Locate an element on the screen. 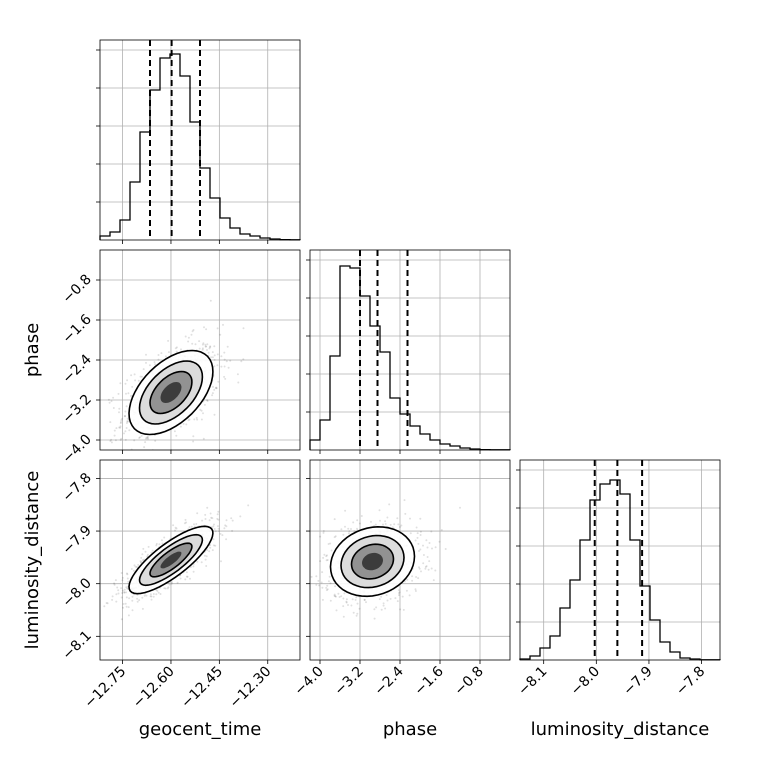 The image size is (760, 760). tick-label-x: −12.75 is located at coordinates (105, 688).